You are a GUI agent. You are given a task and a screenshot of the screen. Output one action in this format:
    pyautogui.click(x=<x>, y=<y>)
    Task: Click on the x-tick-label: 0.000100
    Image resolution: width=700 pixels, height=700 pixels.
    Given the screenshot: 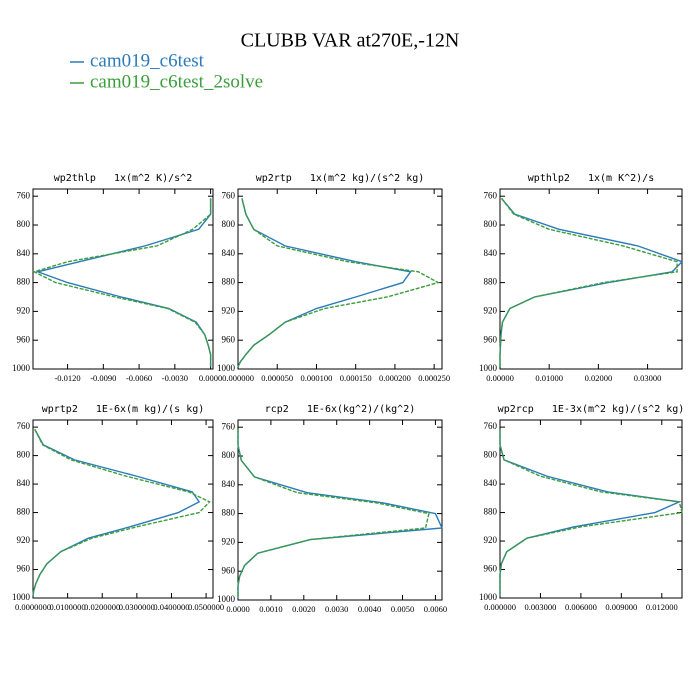 What is the action you would take?
    pyautogui.click(x=317, y=378)
    